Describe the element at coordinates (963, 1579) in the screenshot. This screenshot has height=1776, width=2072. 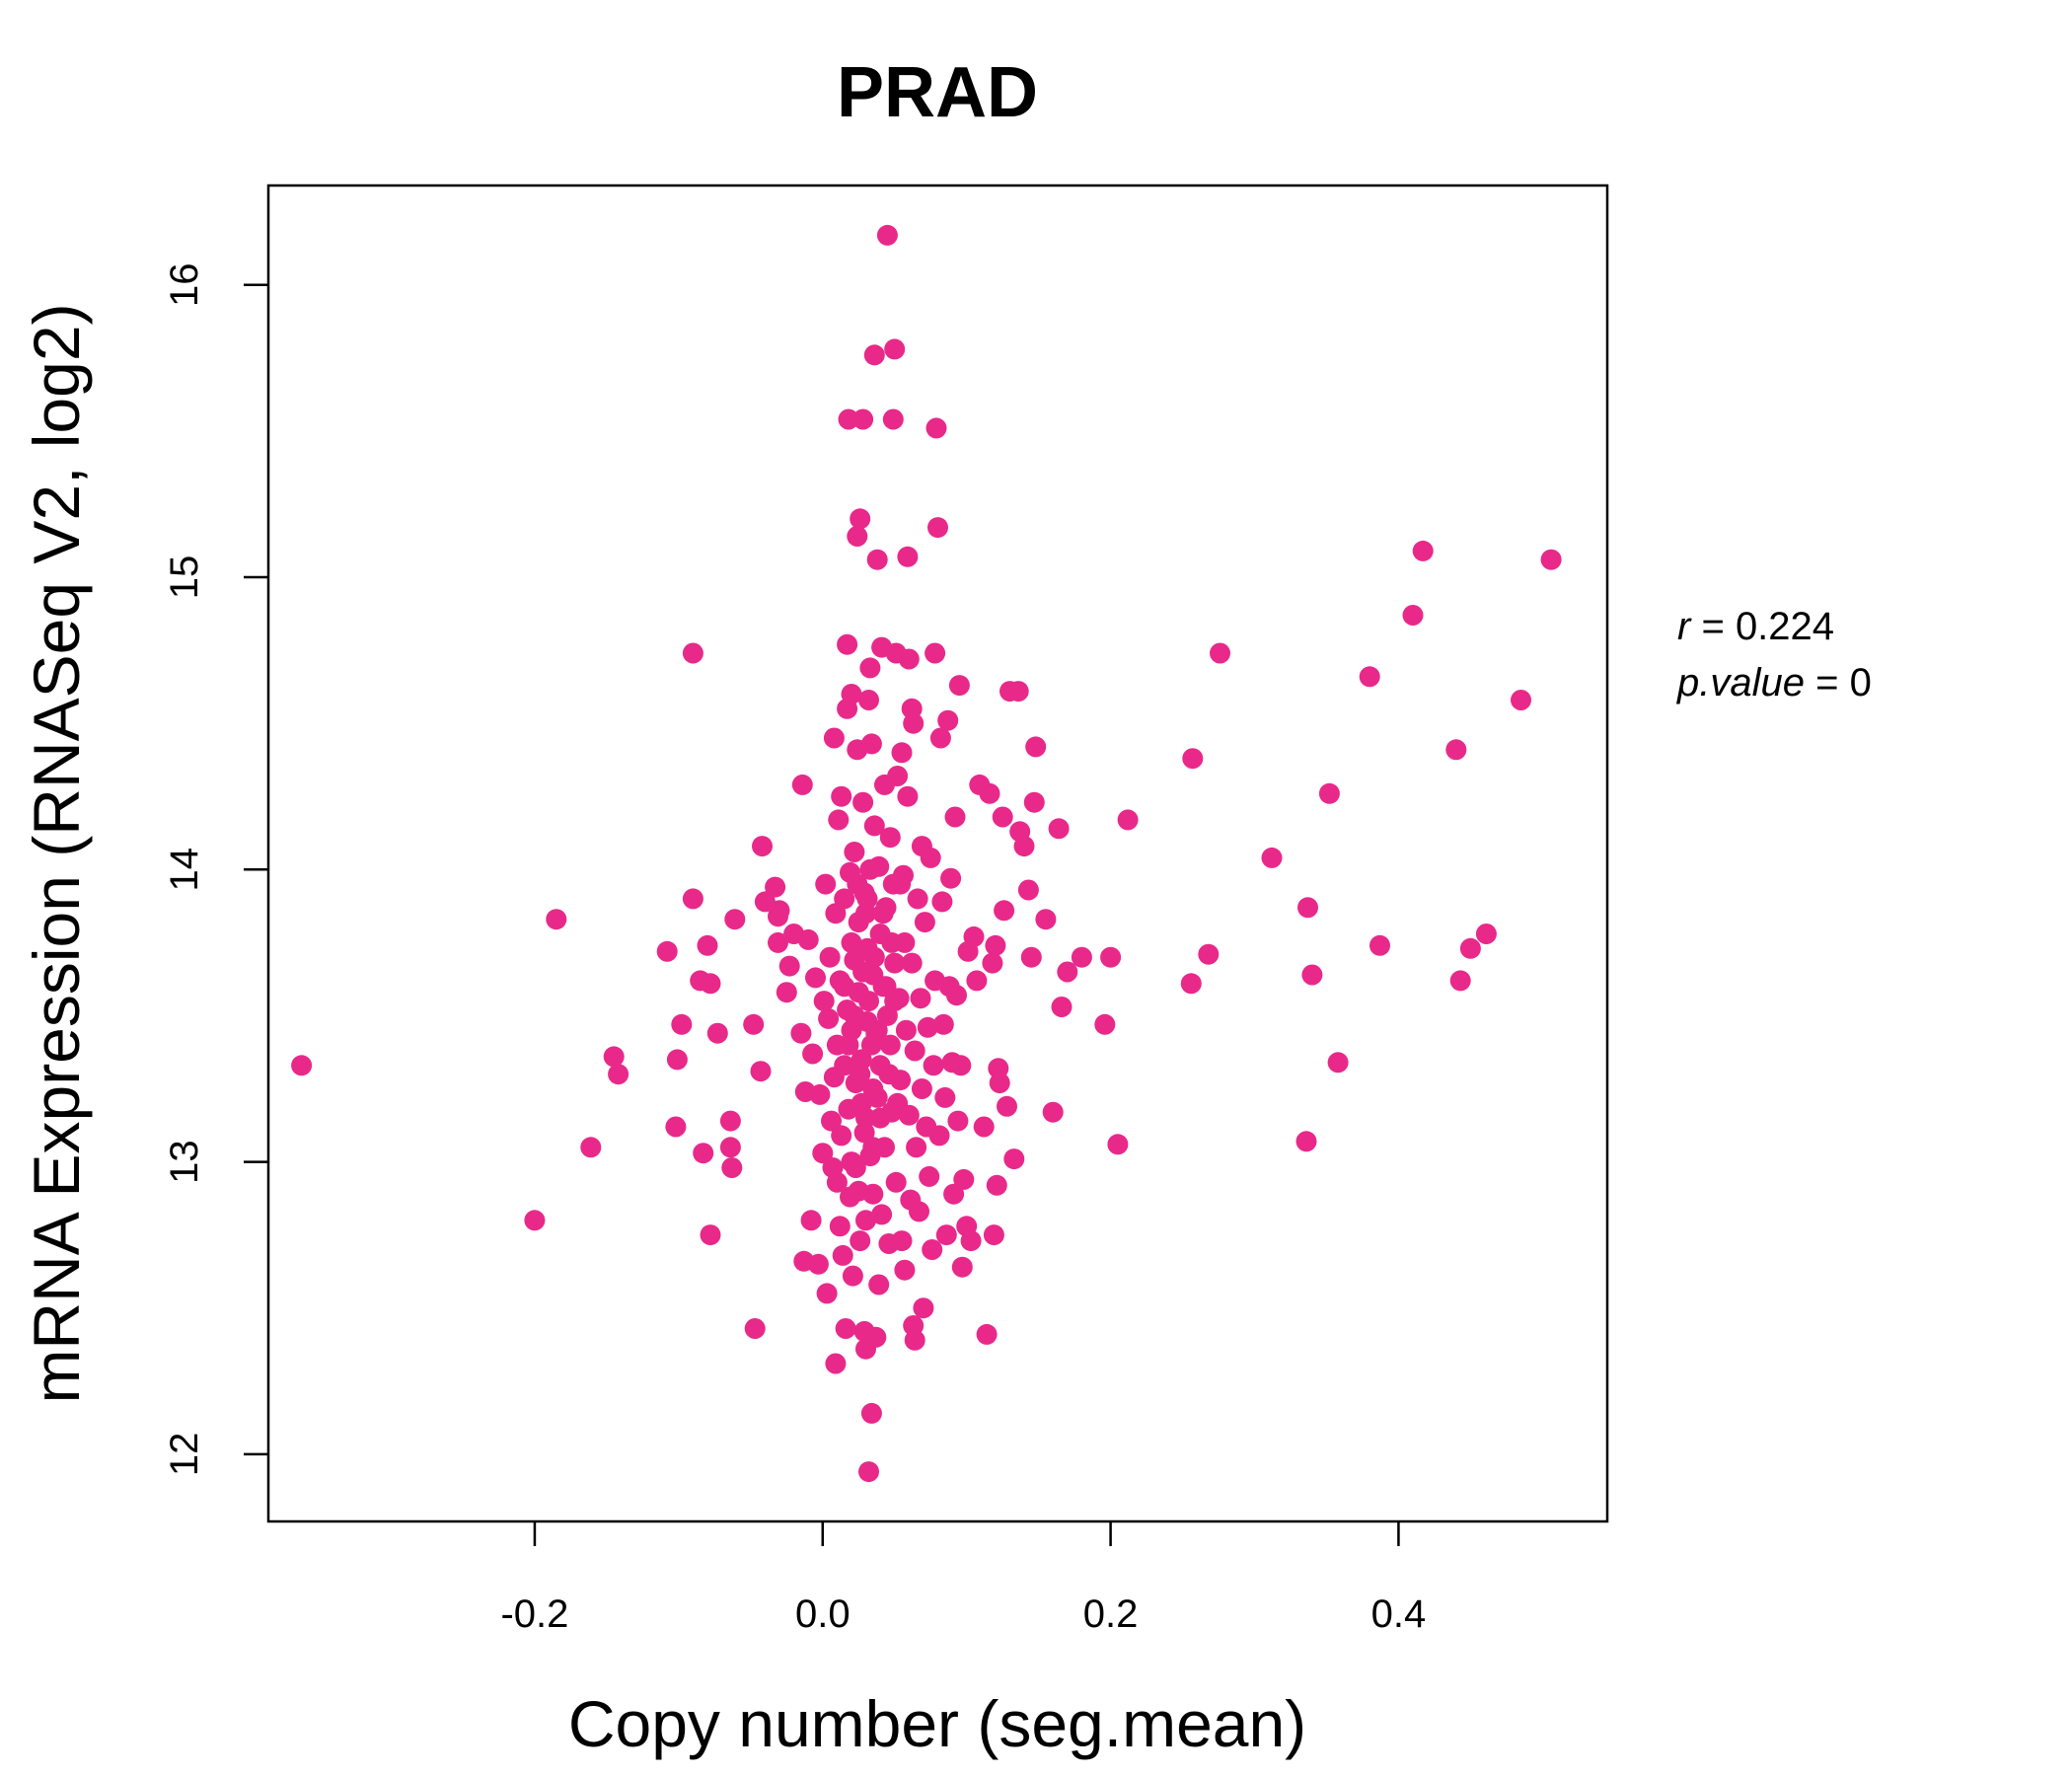
I see `x-axis: -0.2 0.0 0.2 0.4` at that location.